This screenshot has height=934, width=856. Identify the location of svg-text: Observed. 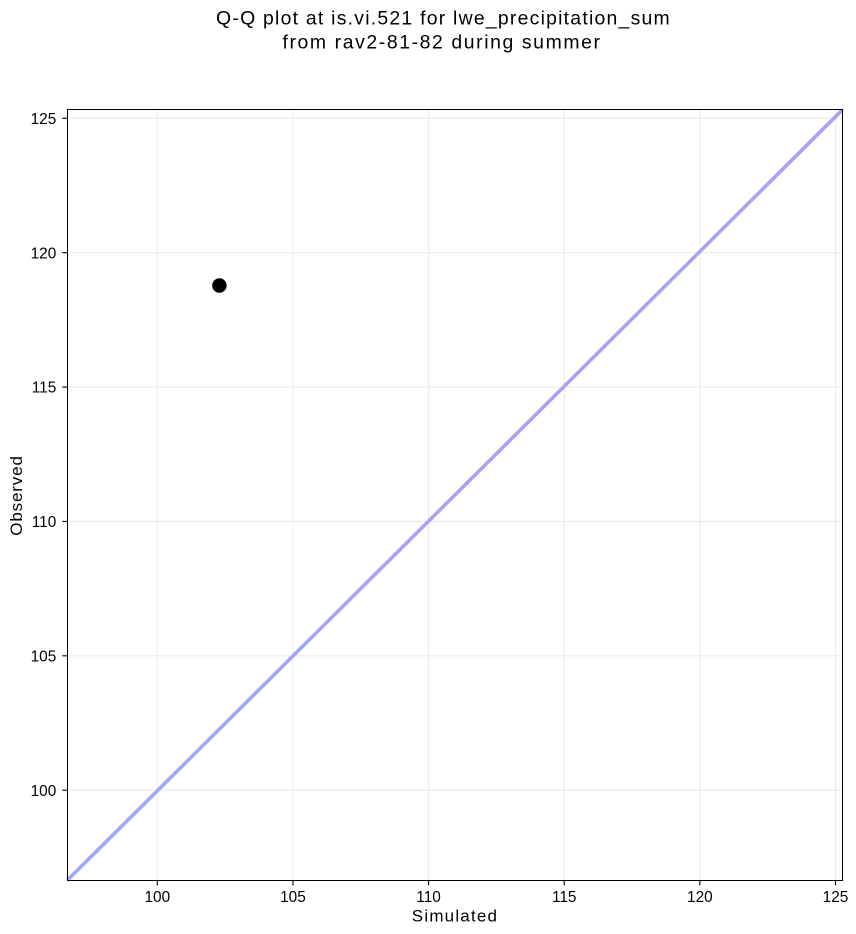
(16, 495).